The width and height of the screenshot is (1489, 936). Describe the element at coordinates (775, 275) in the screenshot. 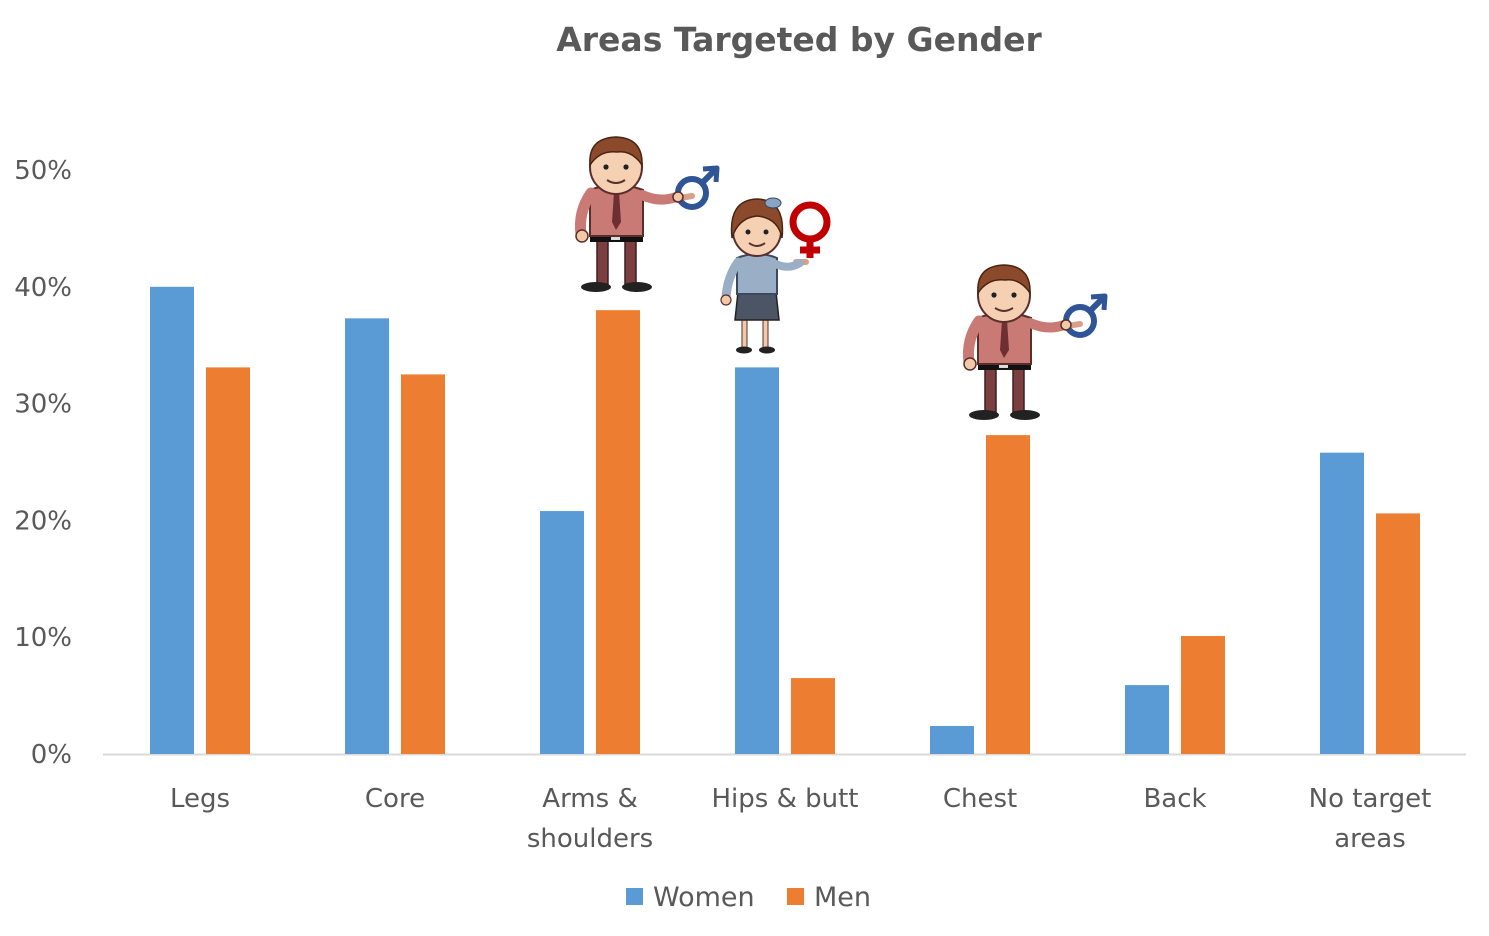

I see `woman-holding-female-symbol-icon` at that location.